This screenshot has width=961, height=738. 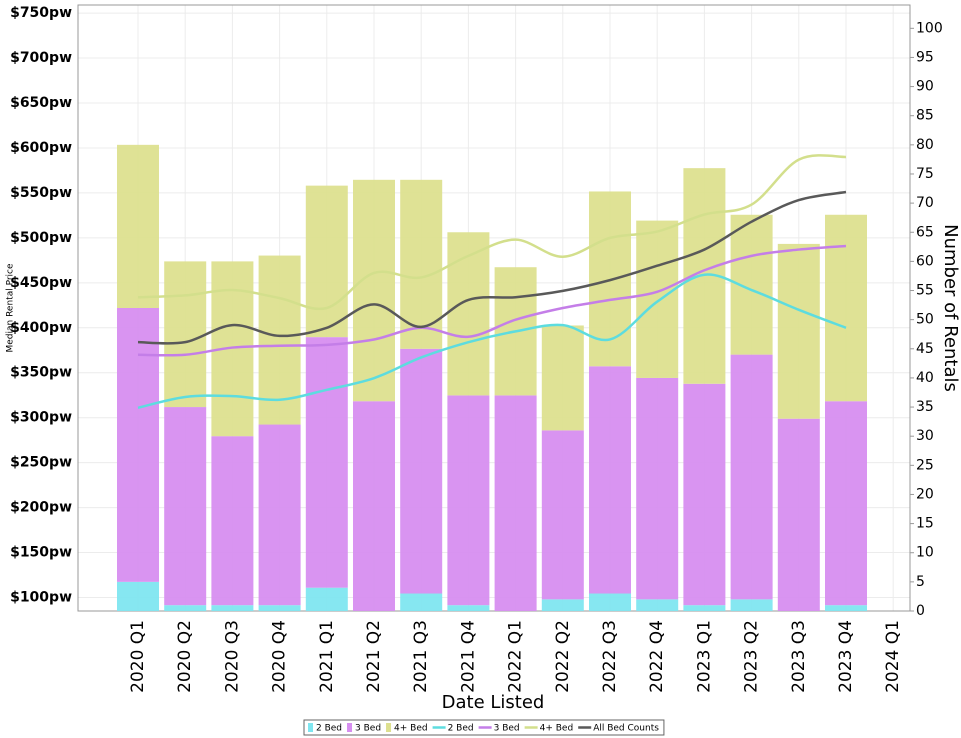 I want to click on legend-label: All Bed Counts, so click(x=626, y=729).